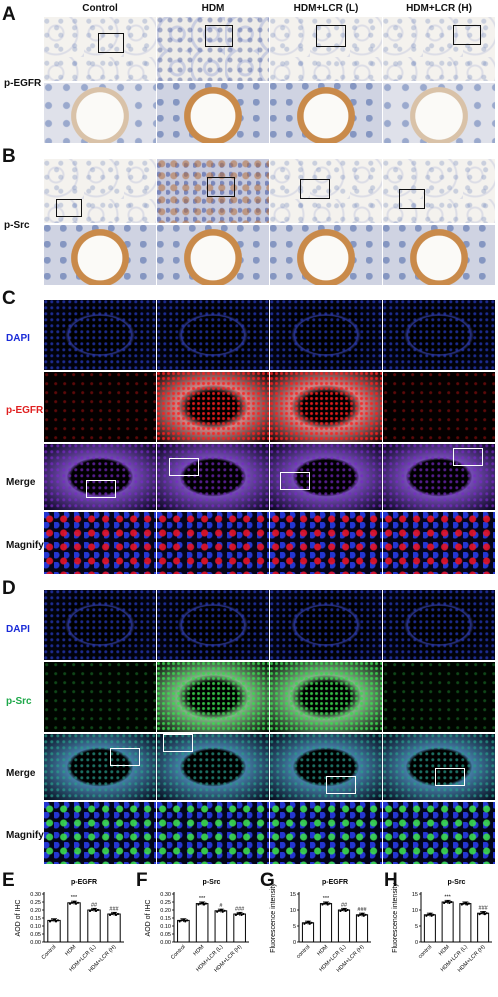 The width and height of the screenshot is (498, 997). What do you see at coordinates (293, 895) in the screenshot?
I see `y-tick-label: 15` at bounding box center [293, 895].